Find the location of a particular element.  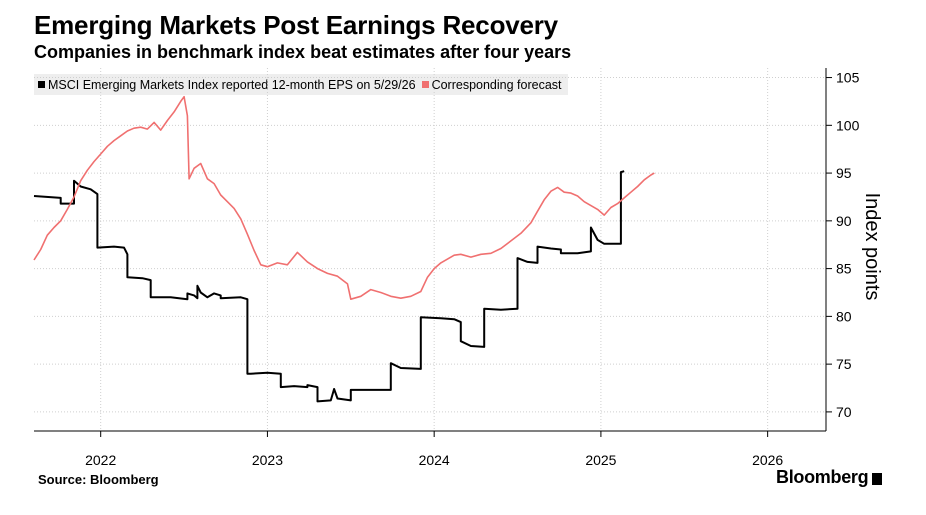

x-tick-label-2024: 2024 is located at coordinates (434, 460).